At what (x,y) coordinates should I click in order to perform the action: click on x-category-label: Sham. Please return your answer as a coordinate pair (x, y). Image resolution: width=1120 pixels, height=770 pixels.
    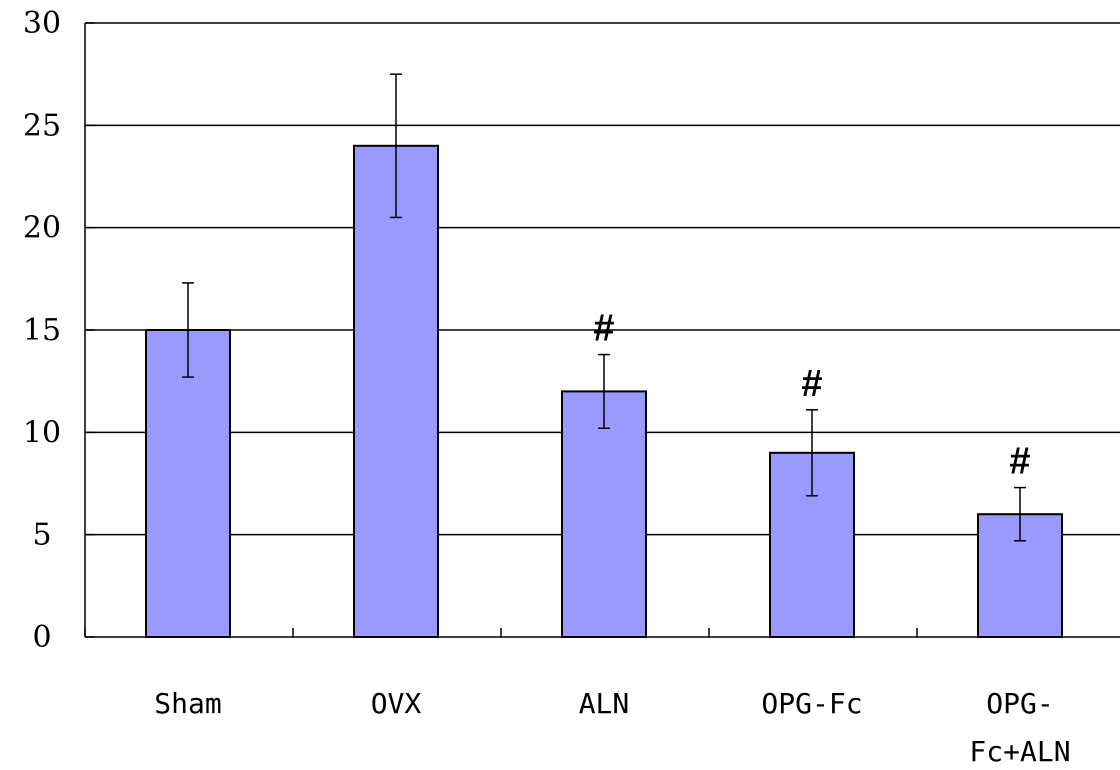
    Looking at the image, I should click on (187, 703).